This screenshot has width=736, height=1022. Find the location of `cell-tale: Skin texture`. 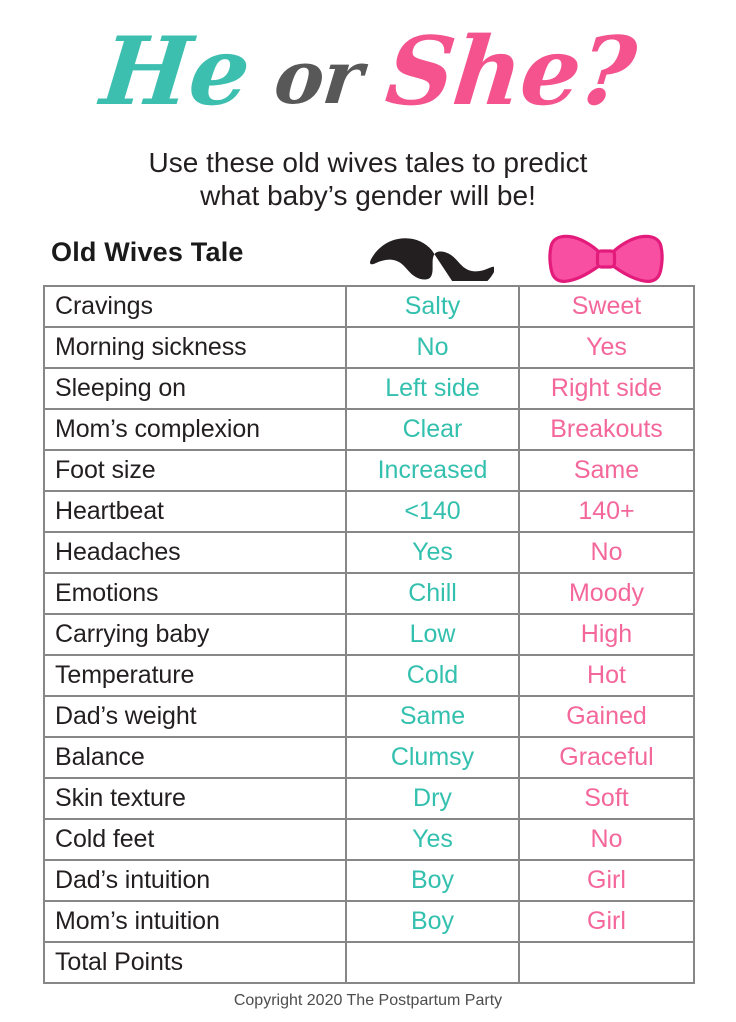

cell-tale: Skin texture is located at coordinates (195, 798).